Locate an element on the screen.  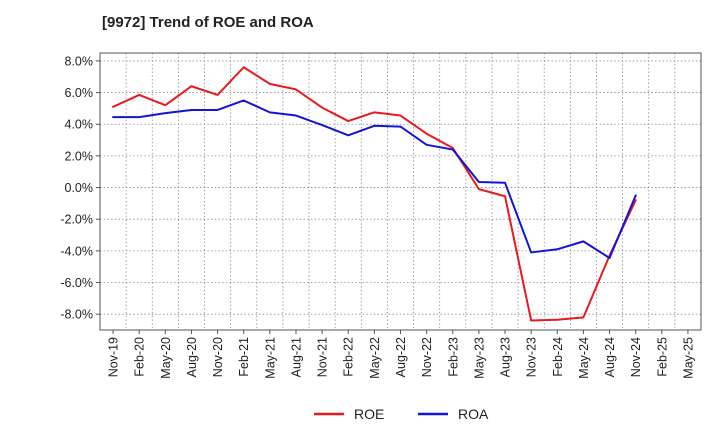
x-tick-label: Aug-20 is located at coordinates (192, 357).